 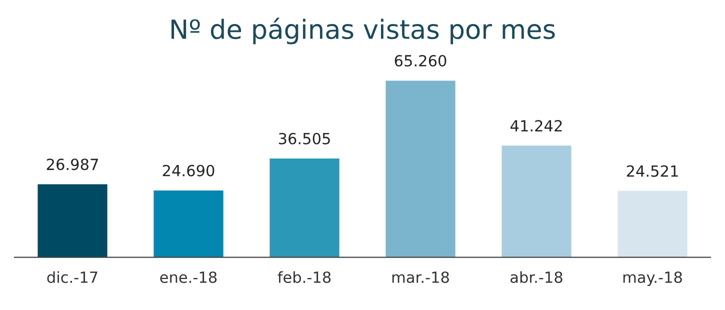 I want to click on x-tick-label: mar.-18, so click(x=420, y=277).